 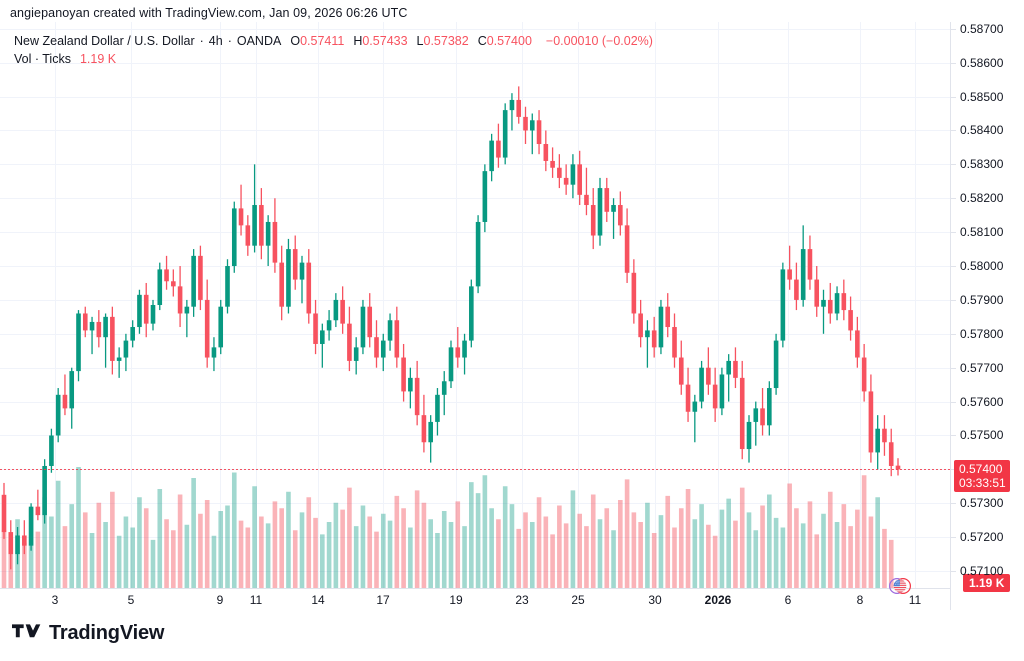 What do you see at coordinates (55, 600) in the screenshot?
I see `time-tick-label: 3` at bounding box center [55, 600].